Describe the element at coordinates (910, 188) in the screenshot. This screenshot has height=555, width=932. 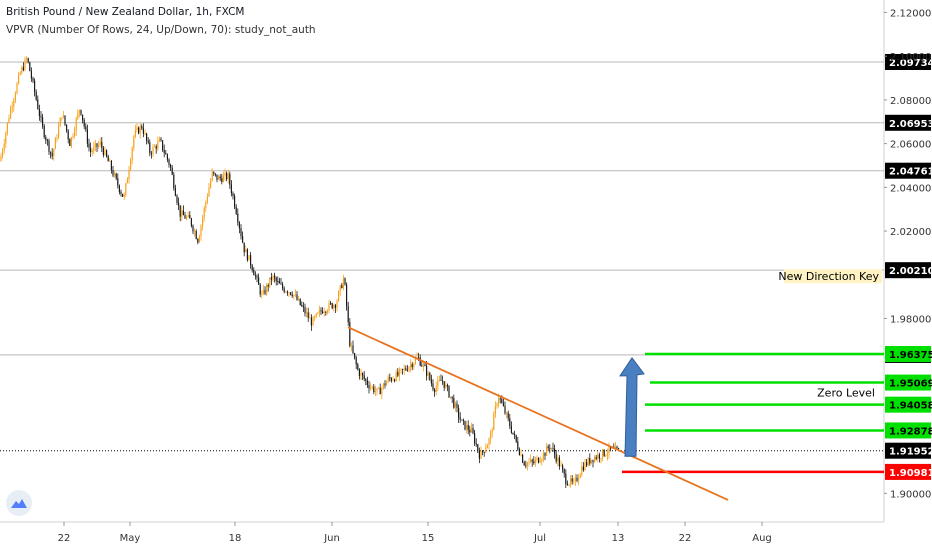
I see `y-tick-label: 2.04000` at that location.